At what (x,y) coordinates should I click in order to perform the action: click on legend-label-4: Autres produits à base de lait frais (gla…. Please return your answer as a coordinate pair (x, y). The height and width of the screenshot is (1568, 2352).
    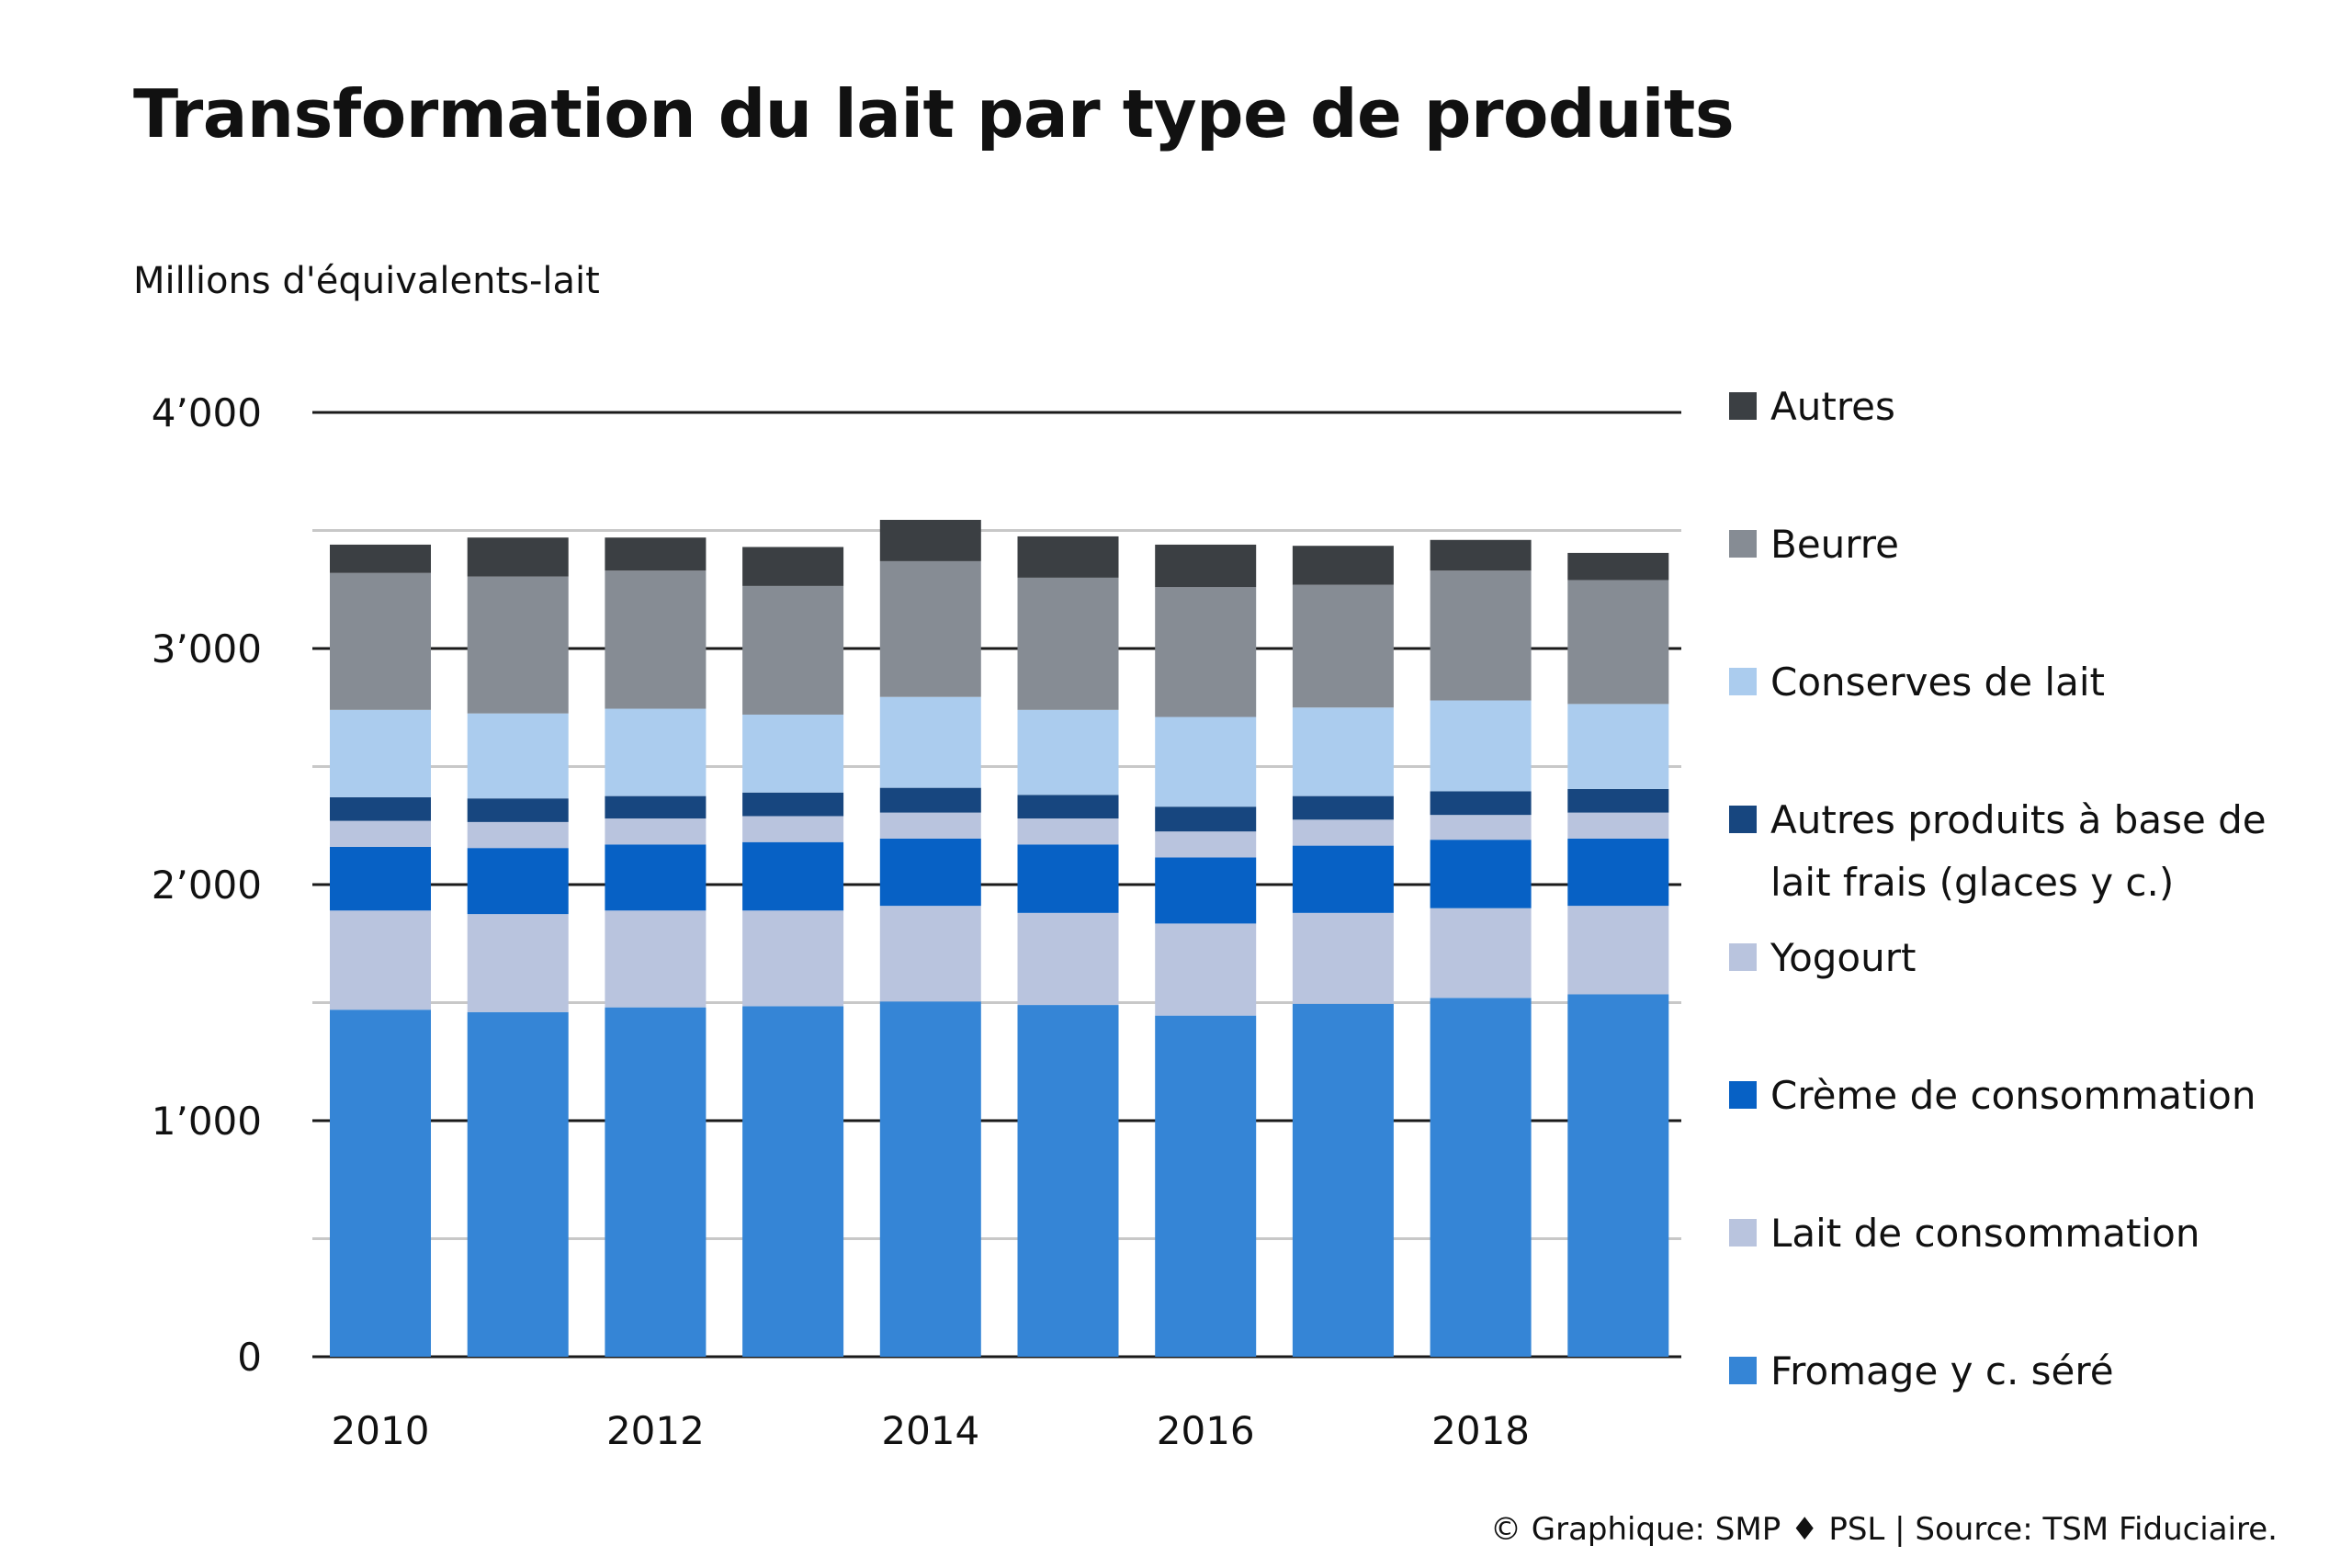
    Looking at the image, I should click on (2018, 851).